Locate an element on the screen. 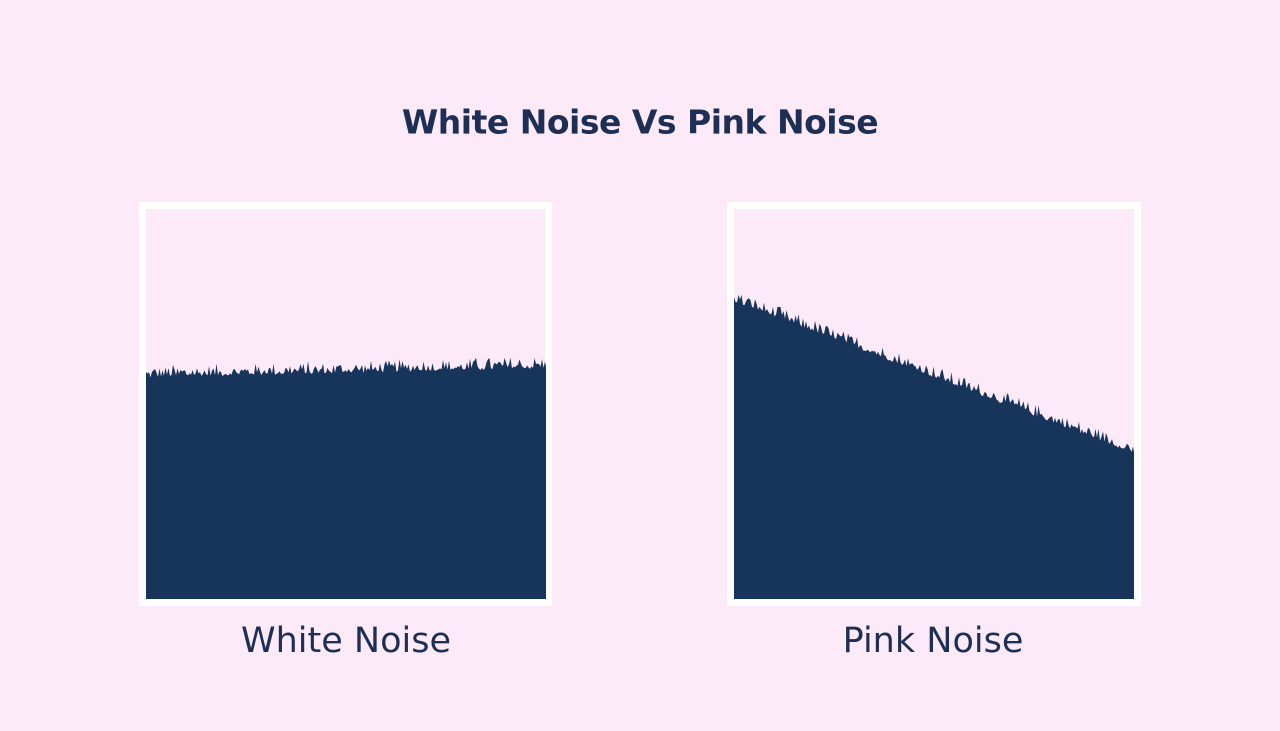  panel-label: Pink Noise is located at coordinates (933, 641).